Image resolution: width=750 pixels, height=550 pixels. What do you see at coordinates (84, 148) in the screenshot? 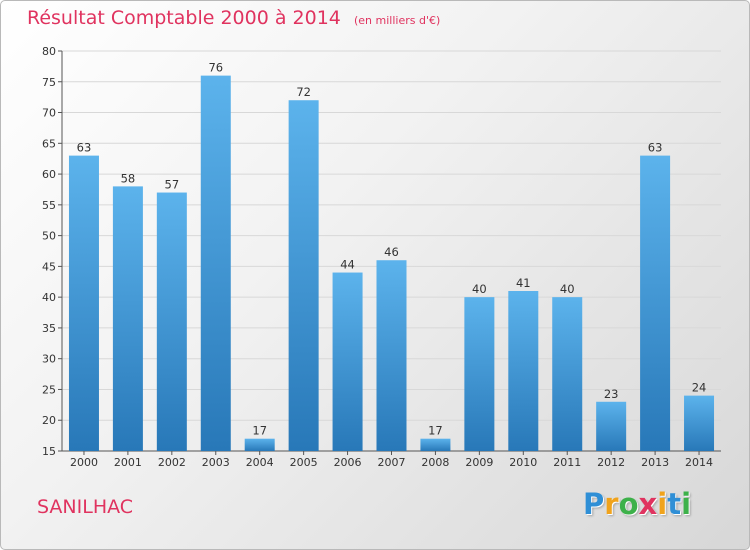
I see `data-label-2000: 63` at bounding box center [84, 148].